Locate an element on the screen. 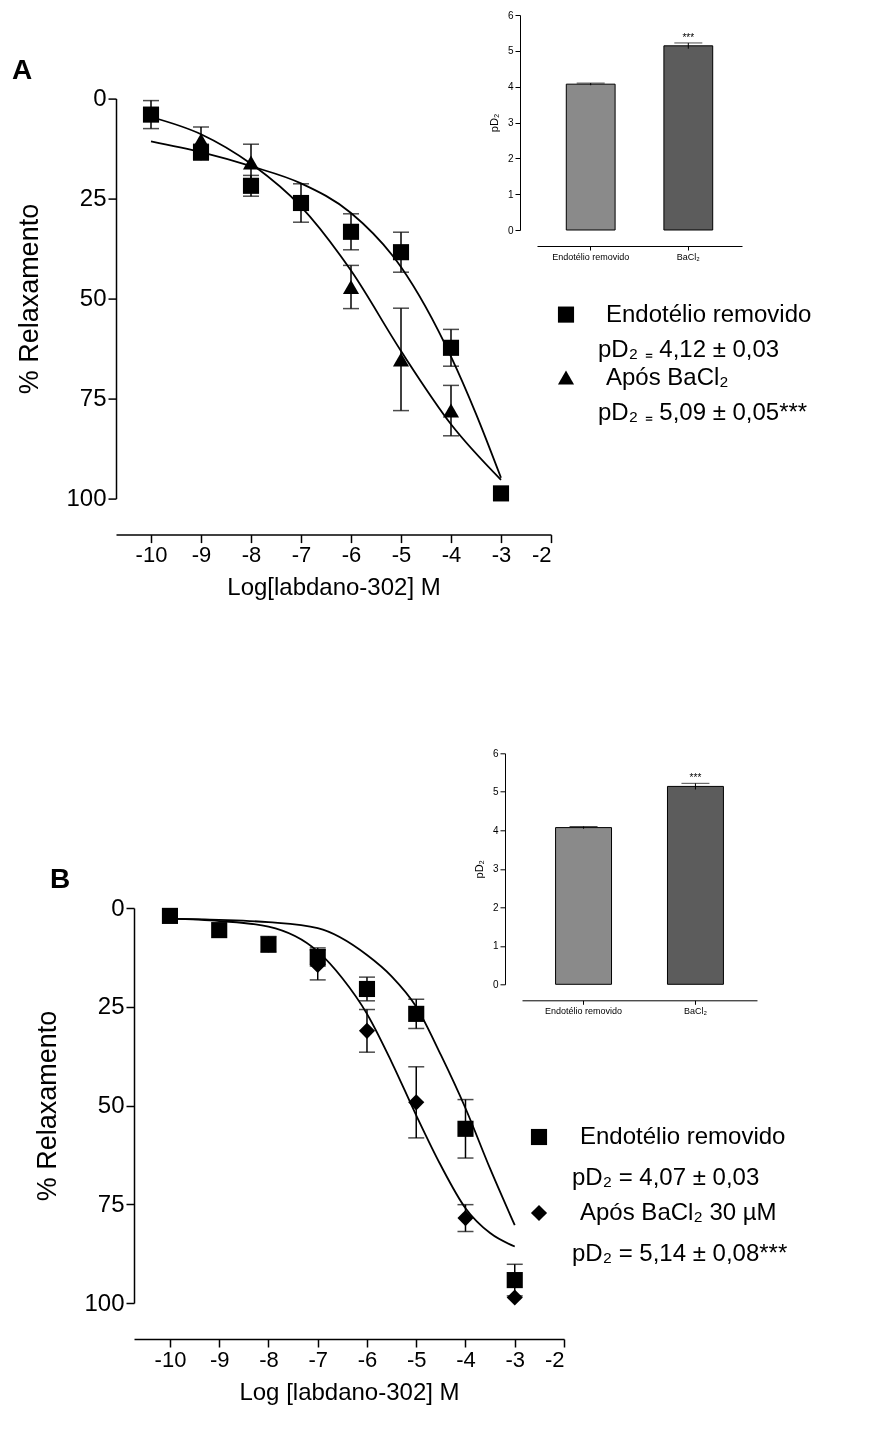 This screenshot has width=869, height=1430. text: pD₂ = 5,14 ± 0,08*** is located at coordinates (680, 1252).